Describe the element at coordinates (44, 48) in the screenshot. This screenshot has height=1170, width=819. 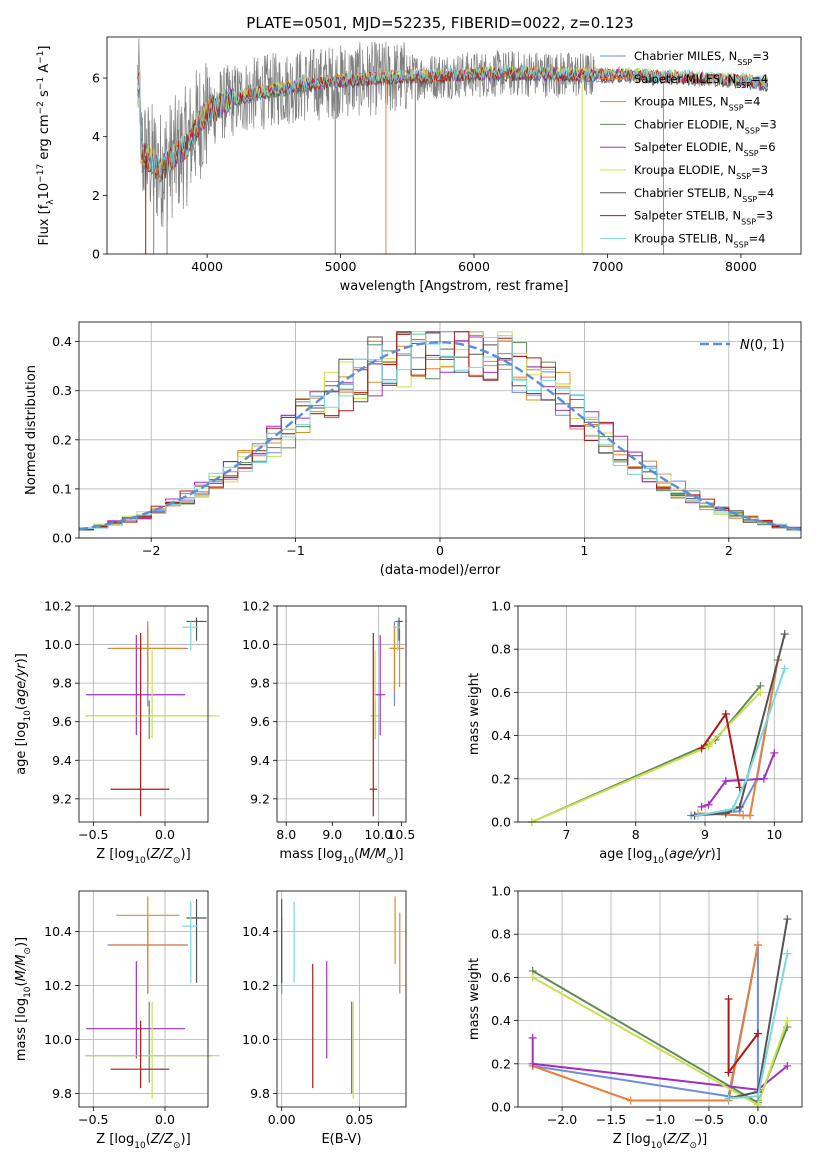
I see `label-part: ]` at that location.